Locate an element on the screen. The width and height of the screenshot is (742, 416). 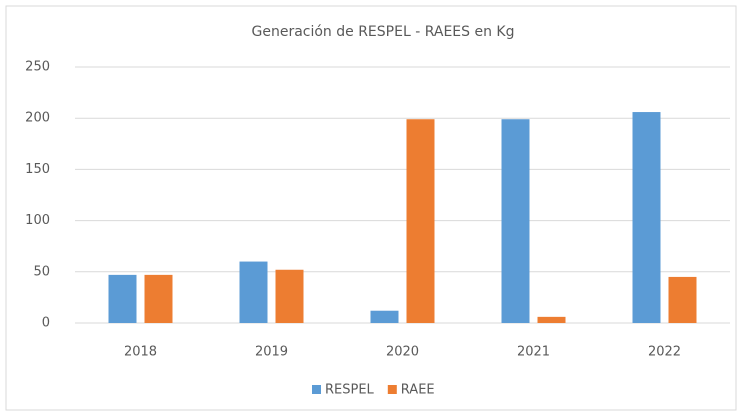
legend-label: RAEE is located at coordinates (418, 390).